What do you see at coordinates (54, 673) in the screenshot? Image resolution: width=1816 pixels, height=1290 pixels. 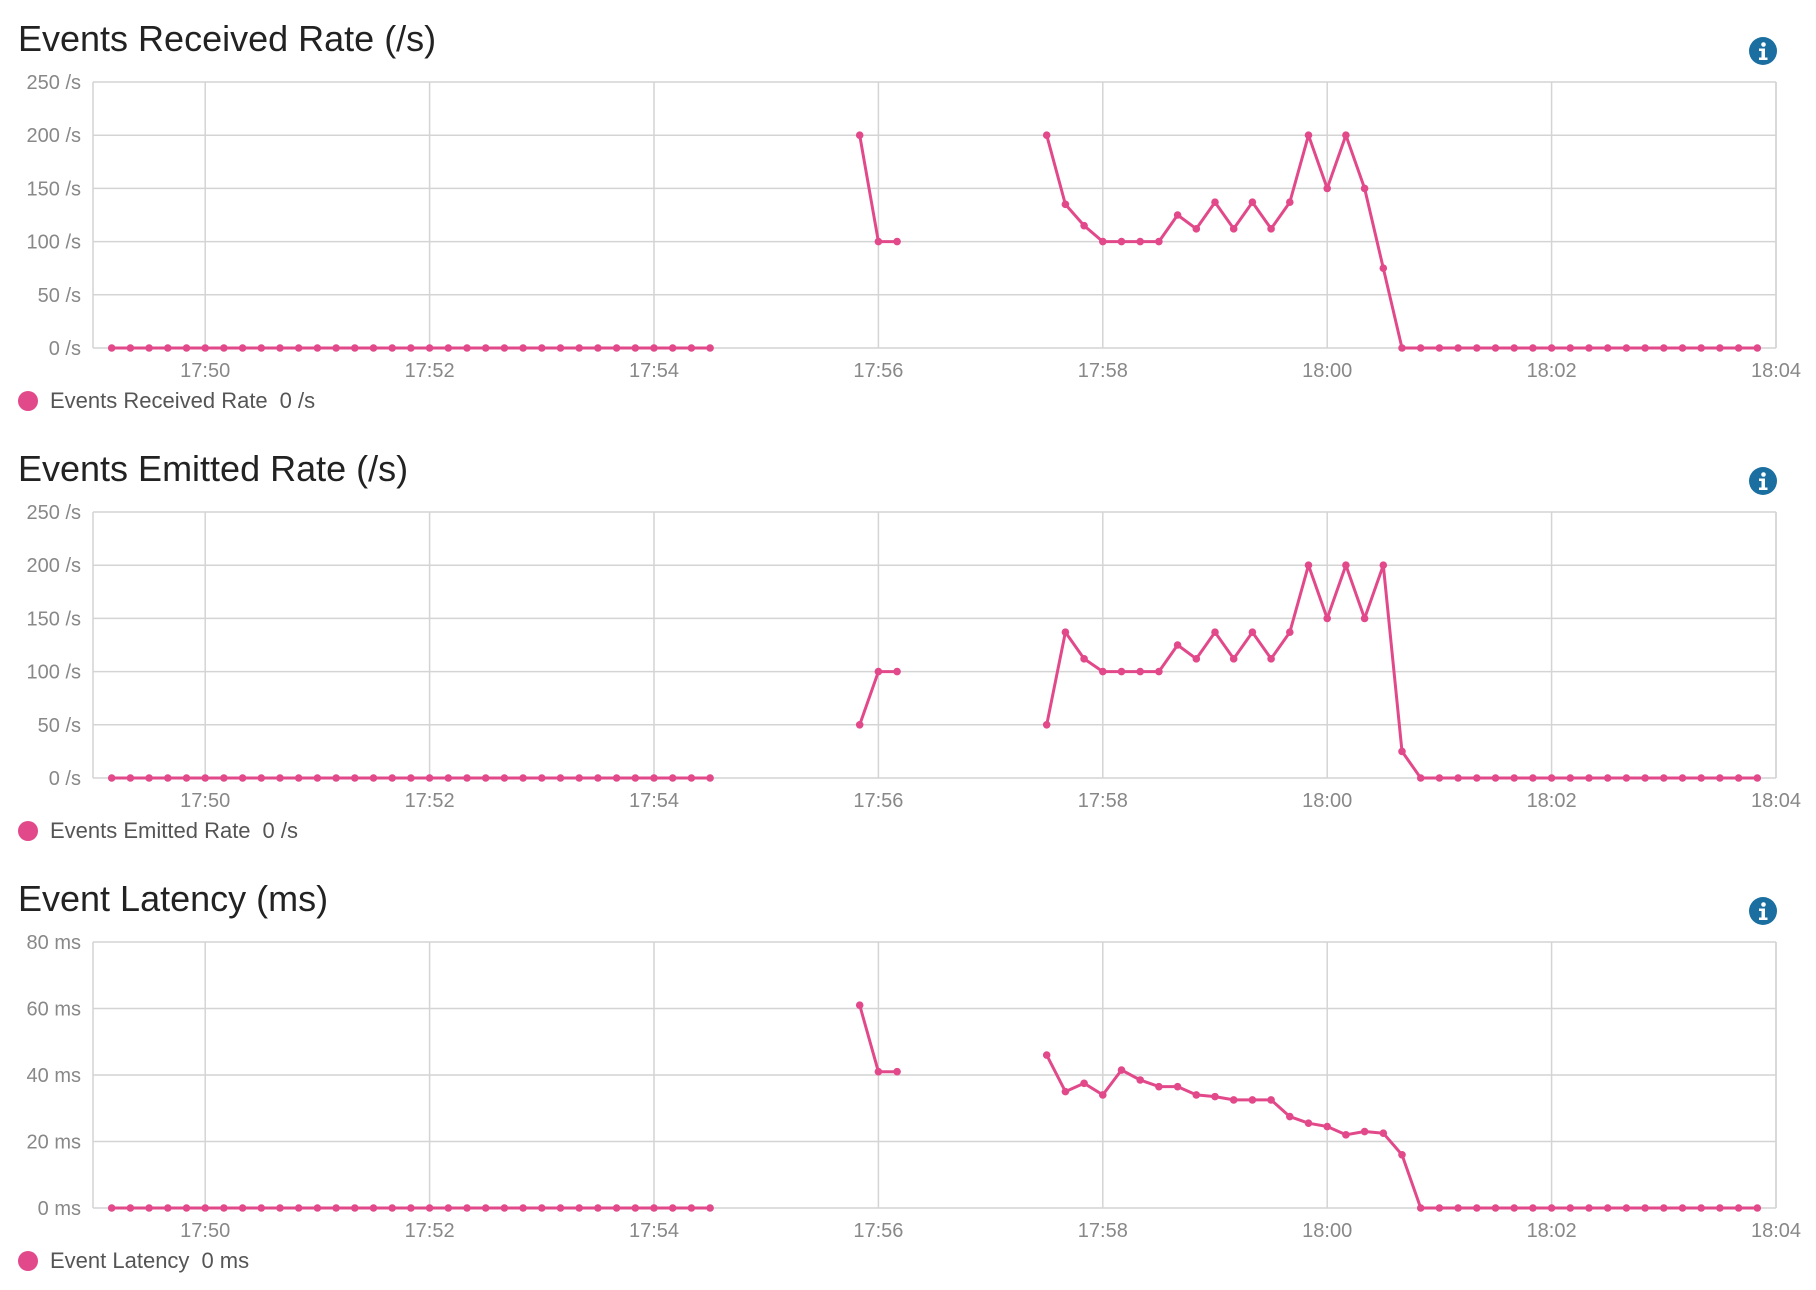 I see `y-tick-label: 100 /s` at bounding box center [54, 673].